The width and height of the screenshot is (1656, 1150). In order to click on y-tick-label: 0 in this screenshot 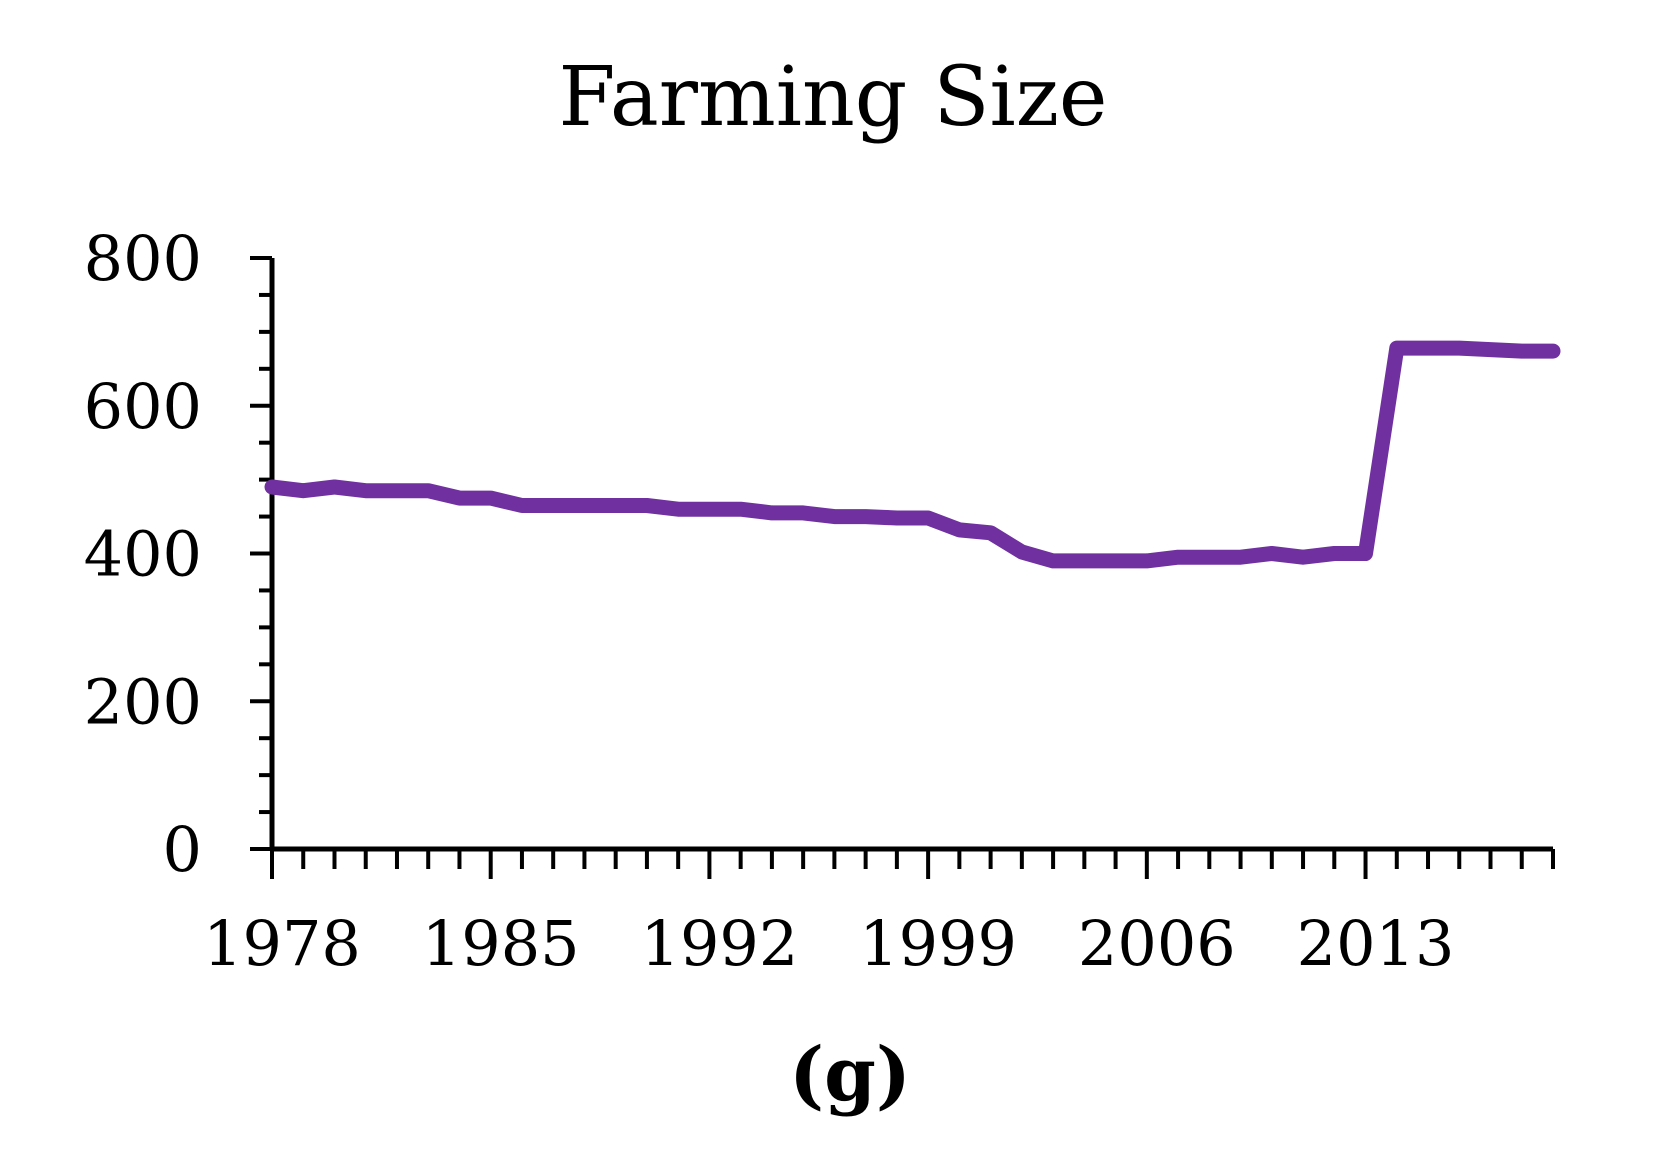, I will do `click(182, 849)`.